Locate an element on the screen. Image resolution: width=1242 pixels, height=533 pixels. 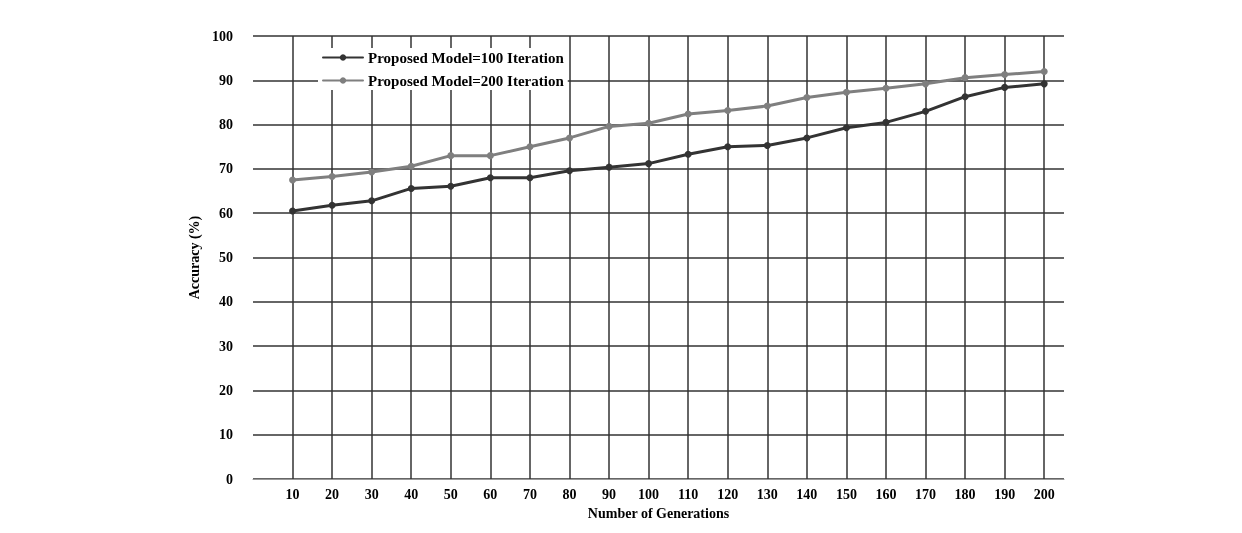
y-tick-label: 100 is located at coordinates (222, 36).